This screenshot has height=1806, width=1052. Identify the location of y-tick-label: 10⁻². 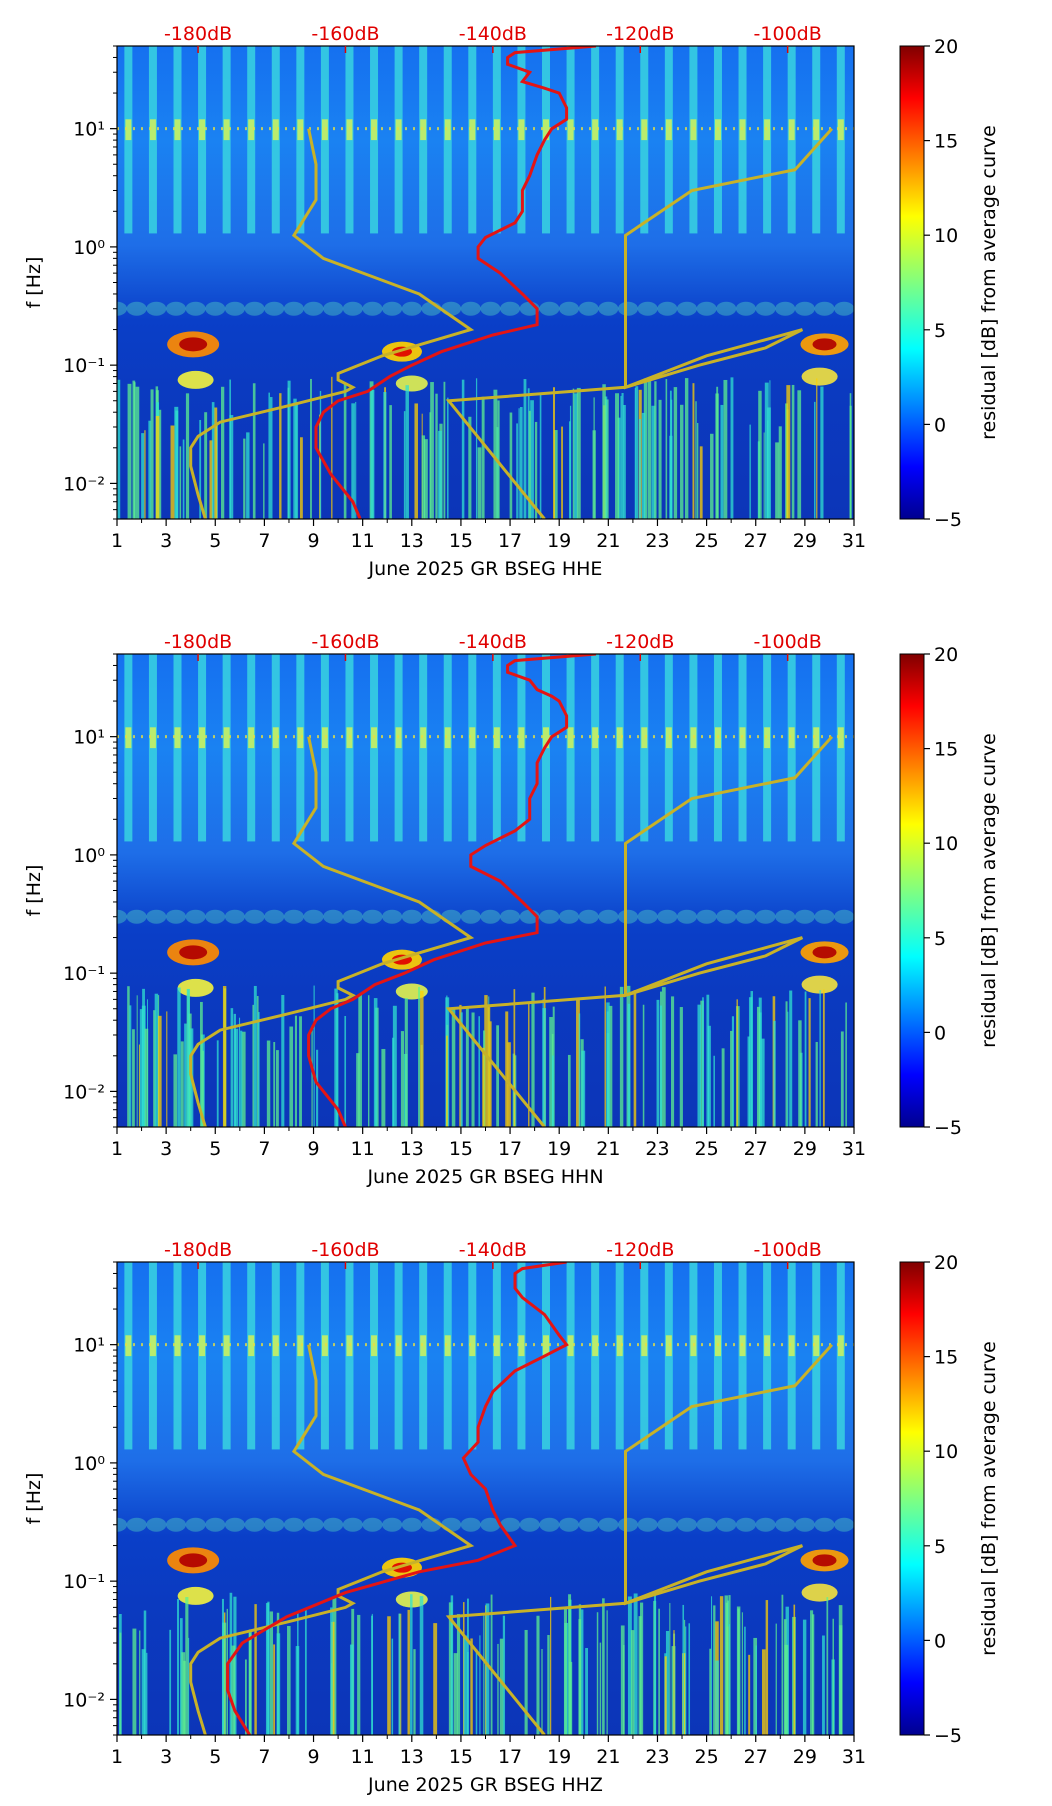
(84, 1700).